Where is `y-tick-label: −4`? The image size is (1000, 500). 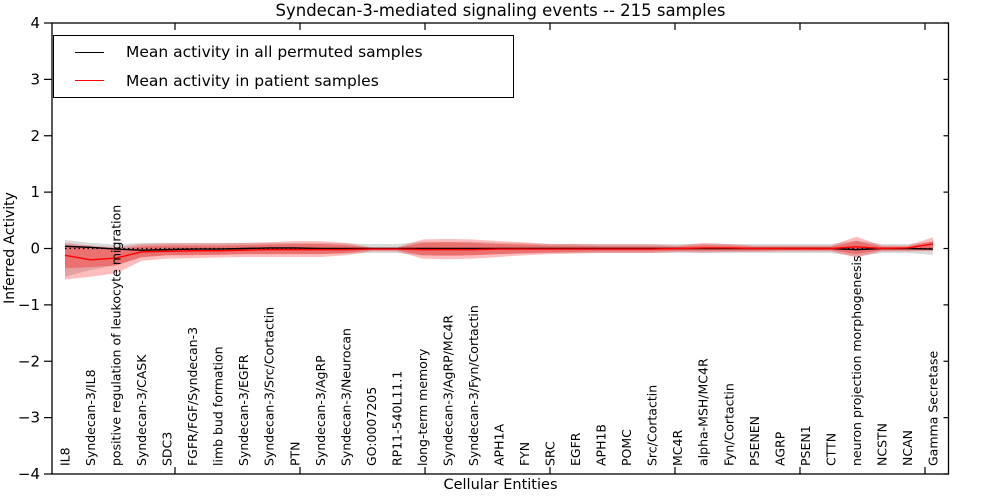 y-tick-label: −4 is located at coordinates (29, 474).